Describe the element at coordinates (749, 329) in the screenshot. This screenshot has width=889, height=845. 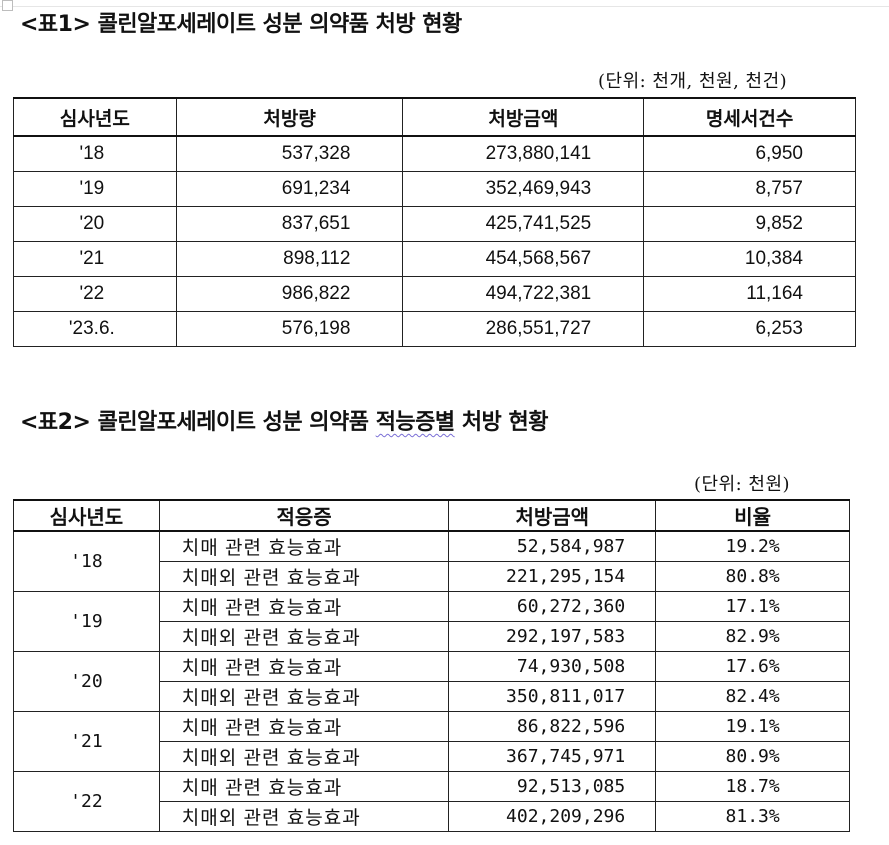
I see `count-cell: 6,253` at that location.